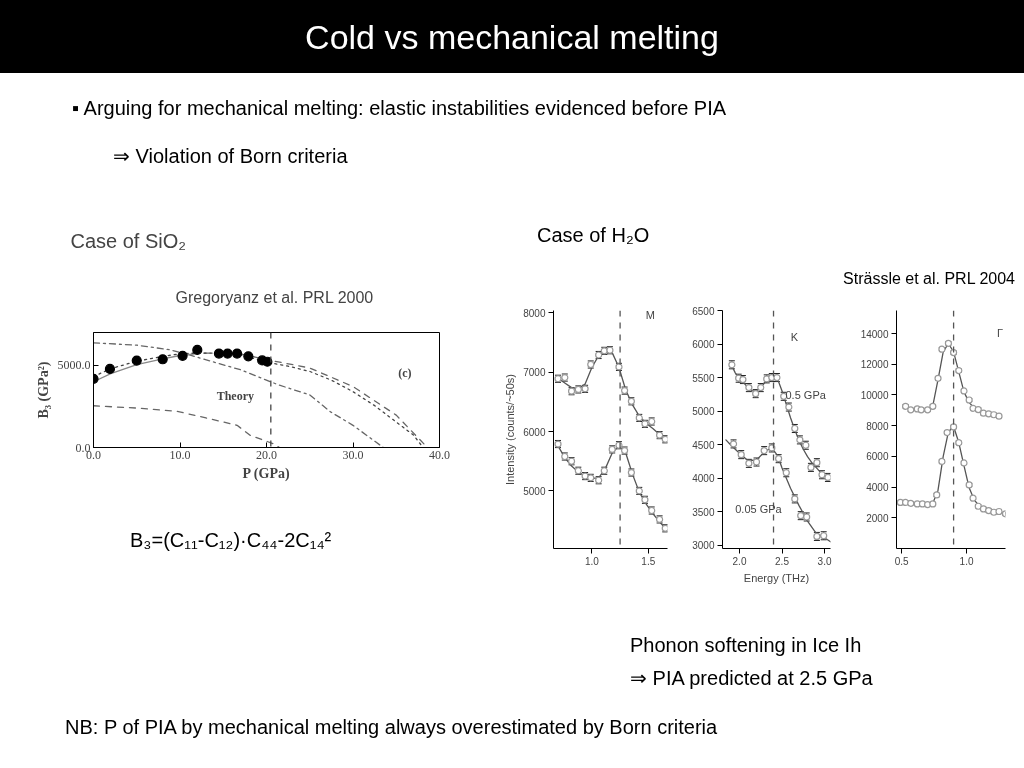 This screenshot has height=768, width=1024. What do you see at coordinates (874, 395) in the screenshot?
I see `y-tick-label: 10000` at bounding box center [874, 395].